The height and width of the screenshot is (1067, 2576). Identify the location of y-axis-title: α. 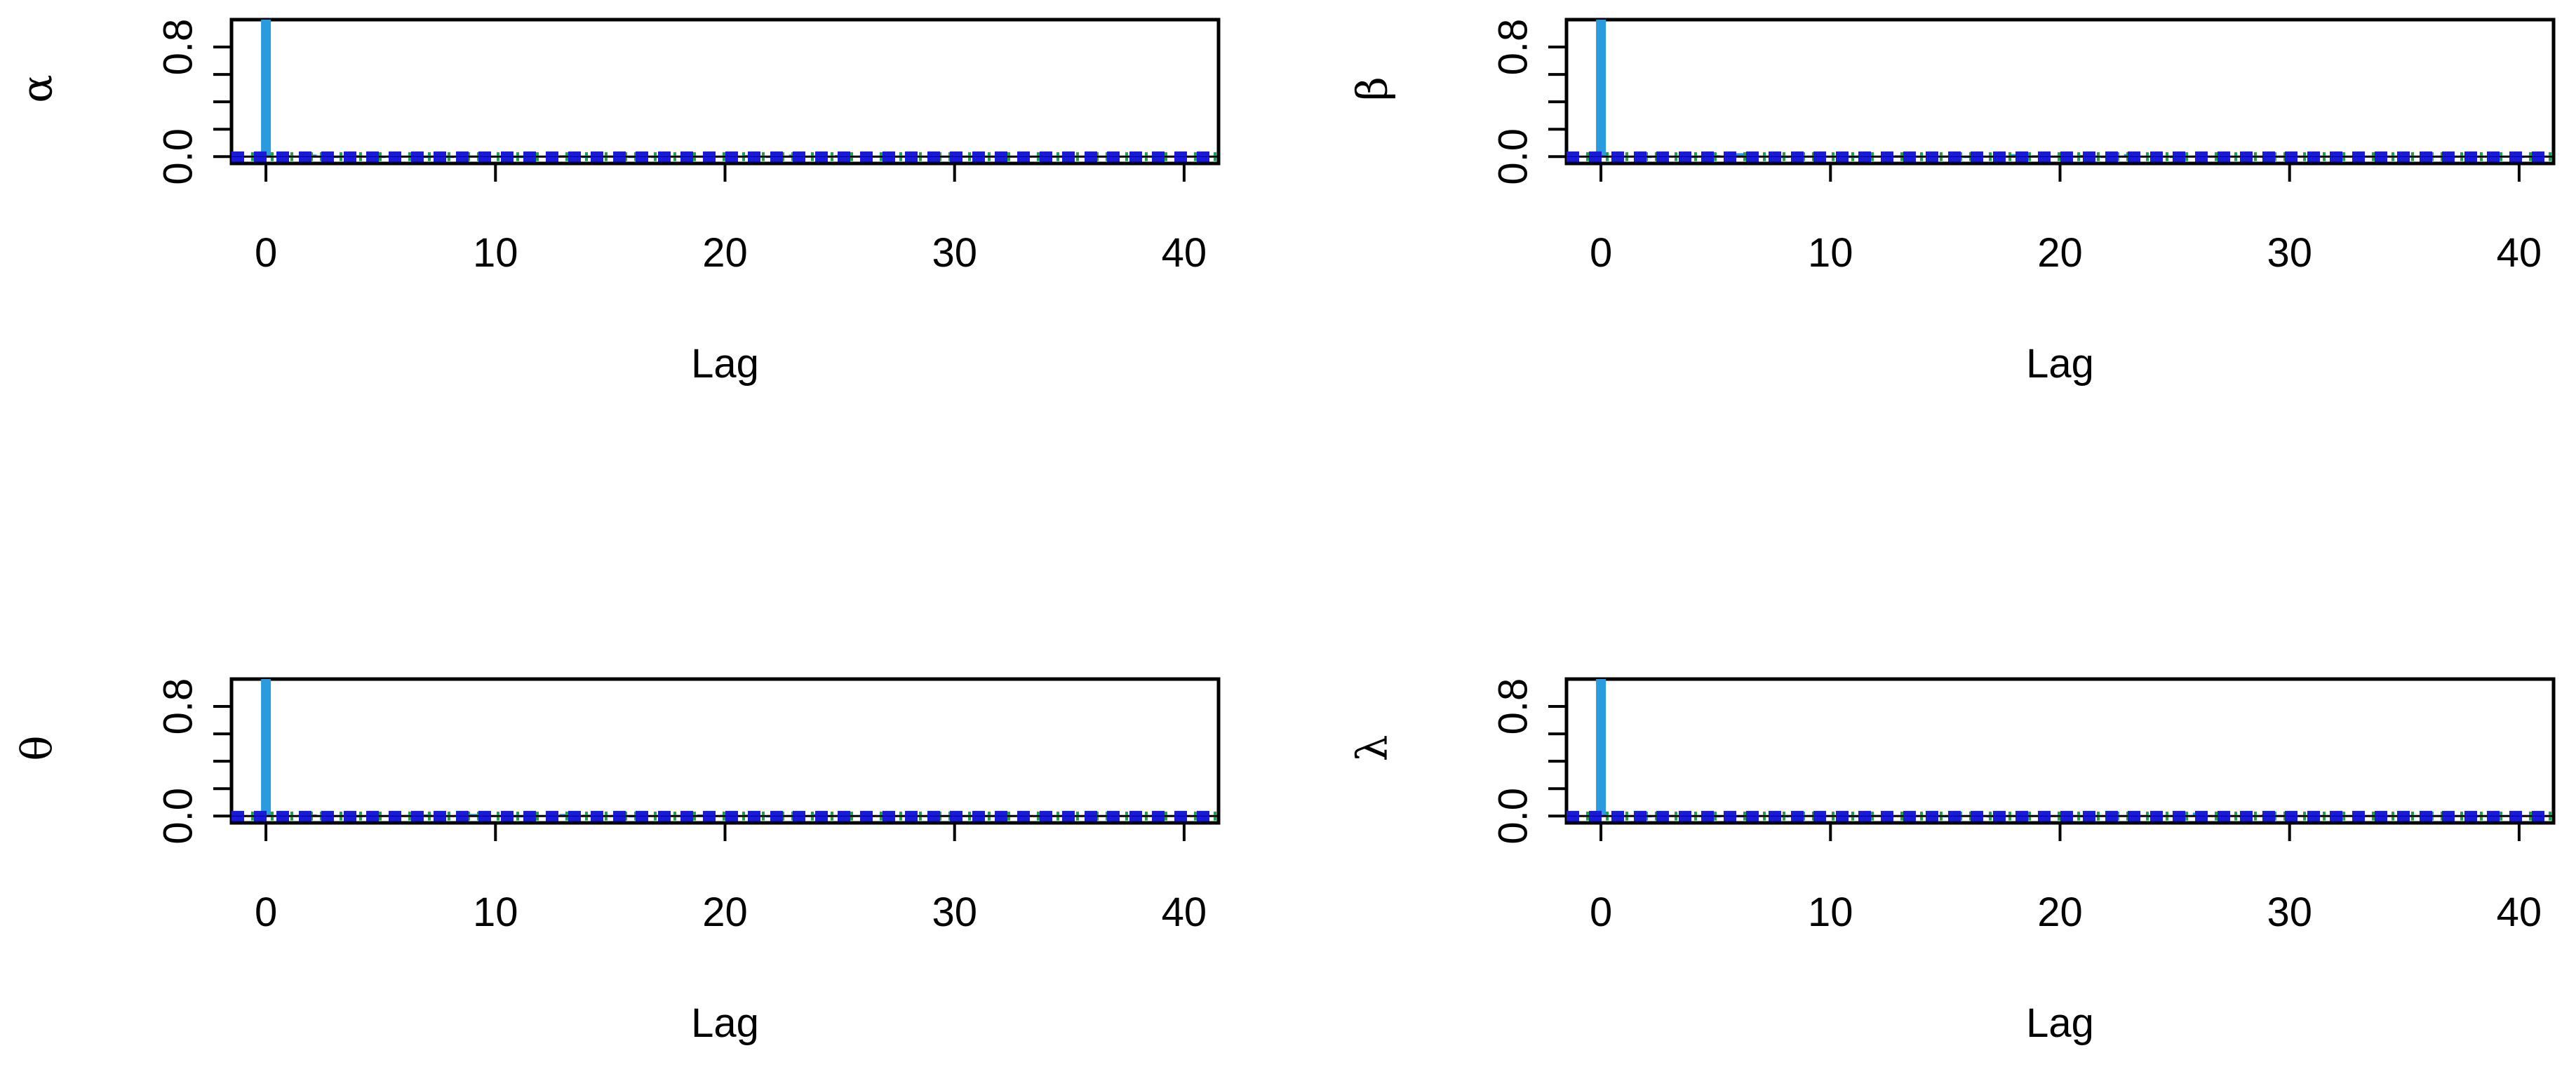
(37, 88).